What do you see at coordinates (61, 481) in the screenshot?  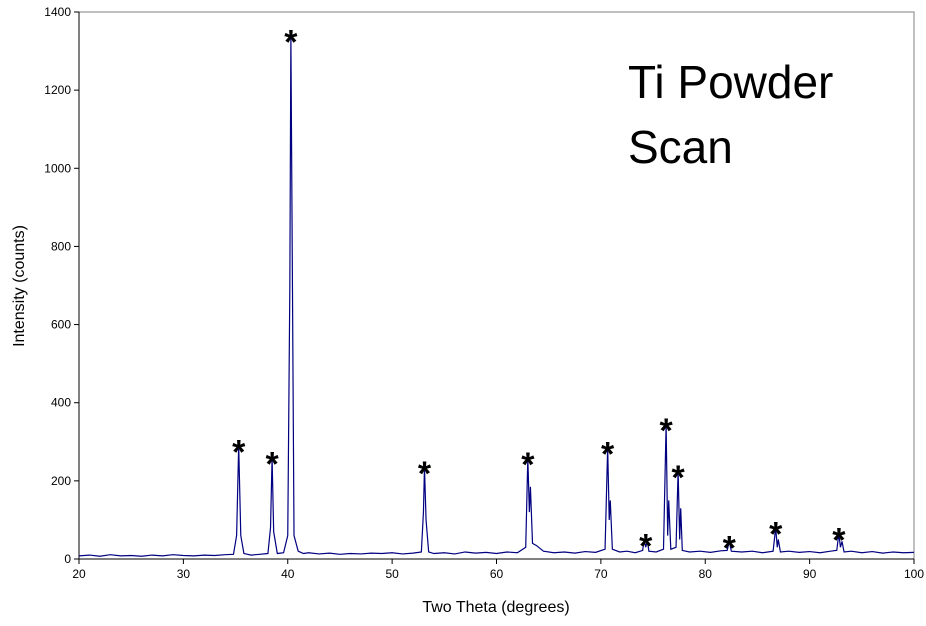 I see `y-tick-label: 200` at bounding box center [61, 481].